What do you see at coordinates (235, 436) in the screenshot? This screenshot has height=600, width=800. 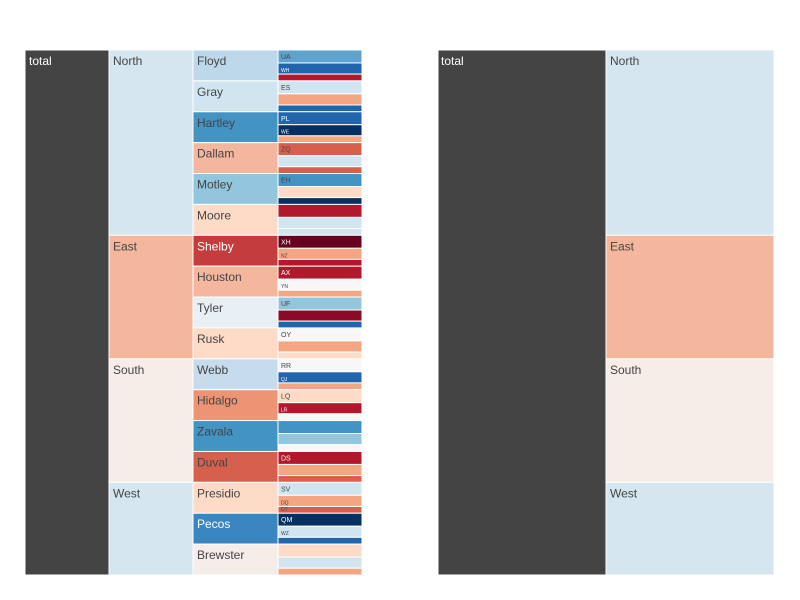 I see `county-cell-zavala` at bounding box center [235, 436].